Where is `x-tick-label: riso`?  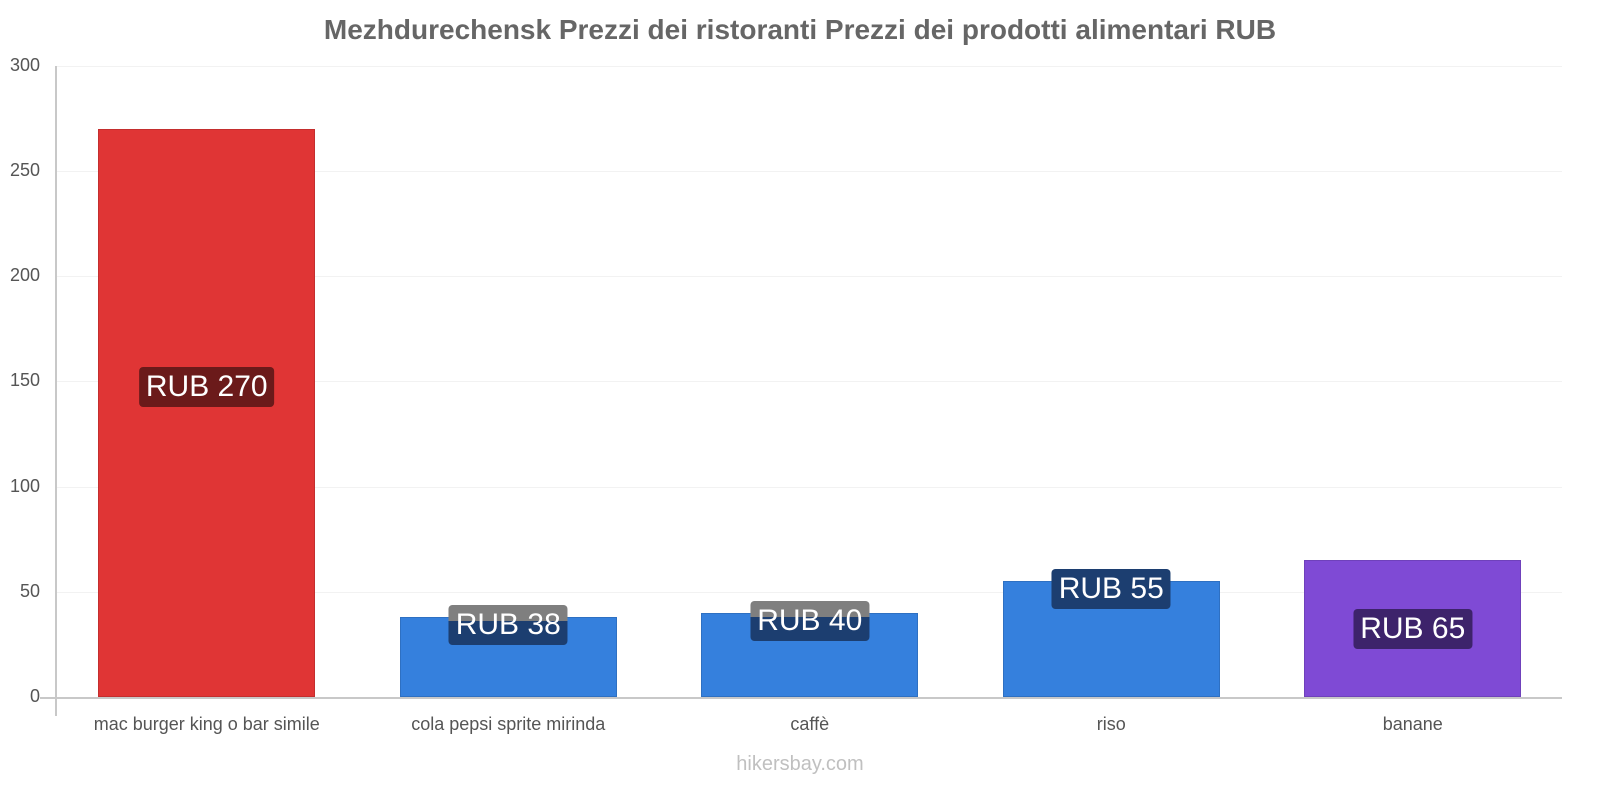
x-tick-label: riso is located at coordinates (1111, 724).